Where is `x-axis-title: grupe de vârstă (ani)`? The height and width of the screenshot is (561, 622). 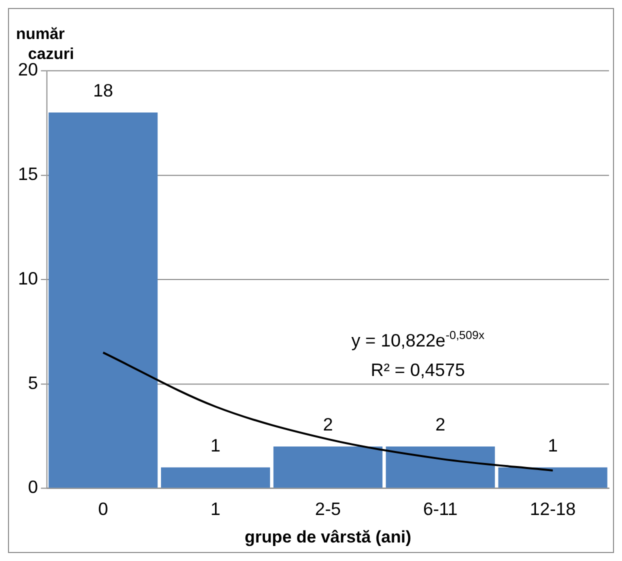 x-axis-title: grupe de vârstă (ani) is located at coordinates (328, 537).